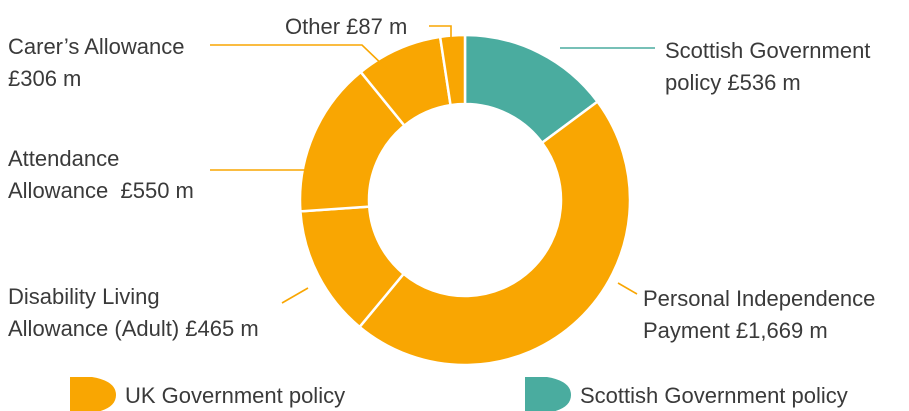  Describe the element at coordinates (101, 174) in the screenshot. I see `slice-label: Attendance Allowance £550 m` at that location.